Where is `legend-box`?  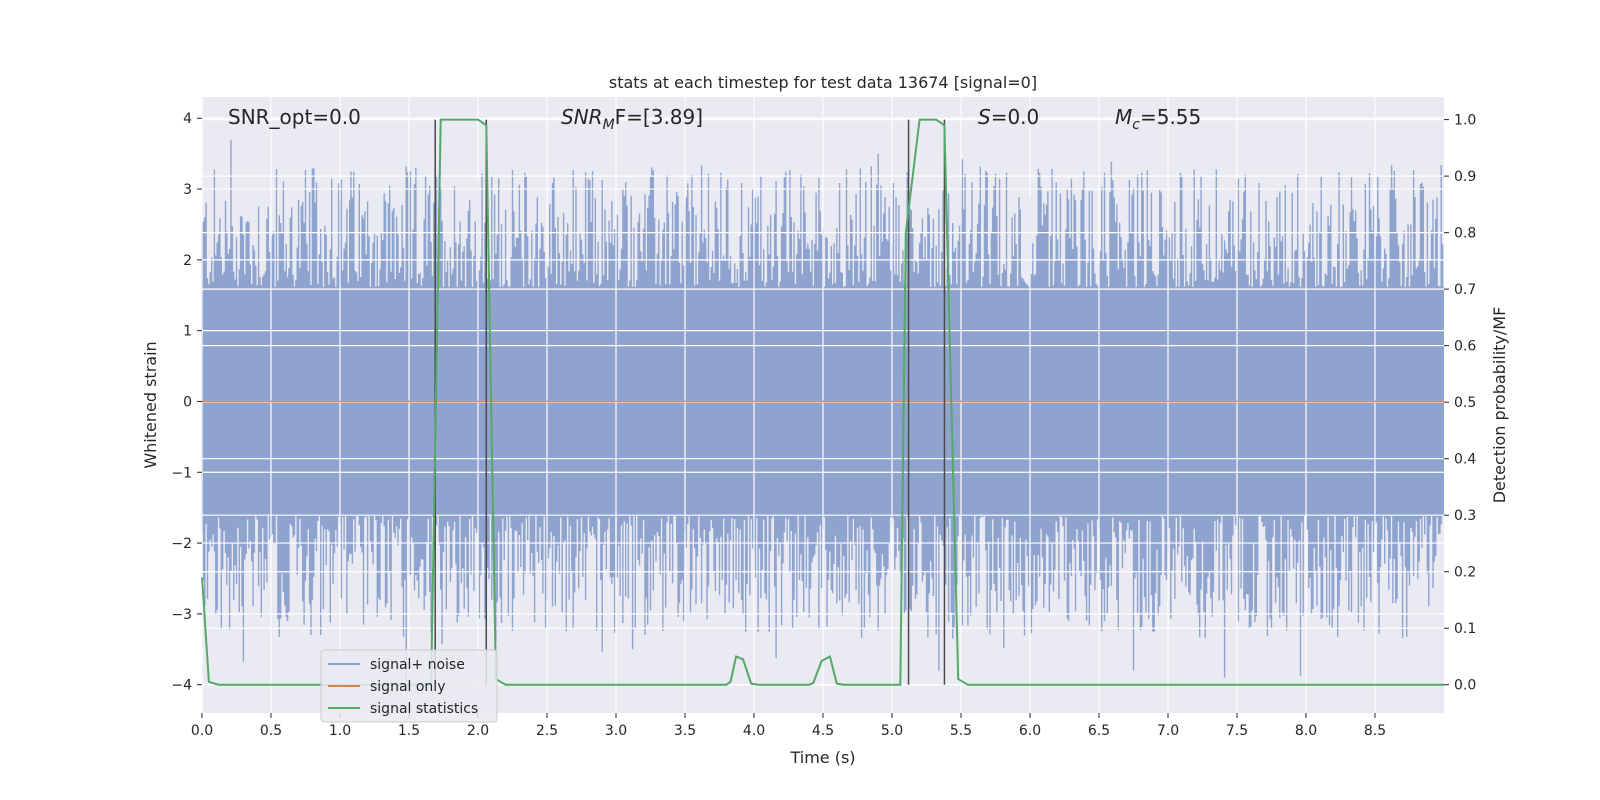
legend-box is located at coordinates (409, 686).